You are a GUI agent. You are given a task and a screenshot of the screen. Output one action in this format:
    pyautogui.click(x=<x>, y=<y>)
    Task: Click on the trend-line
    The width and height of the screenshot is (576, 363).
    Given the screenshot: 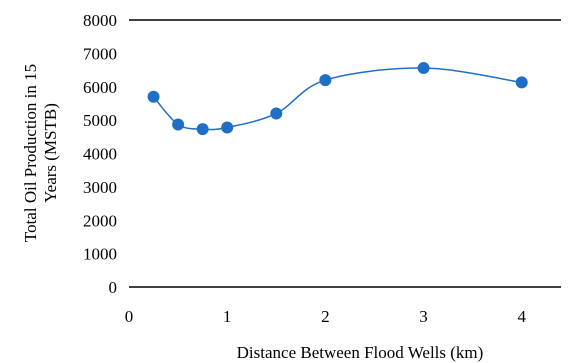 What is the action you would take?
    pyautogui.click(x=337, y=99)
    